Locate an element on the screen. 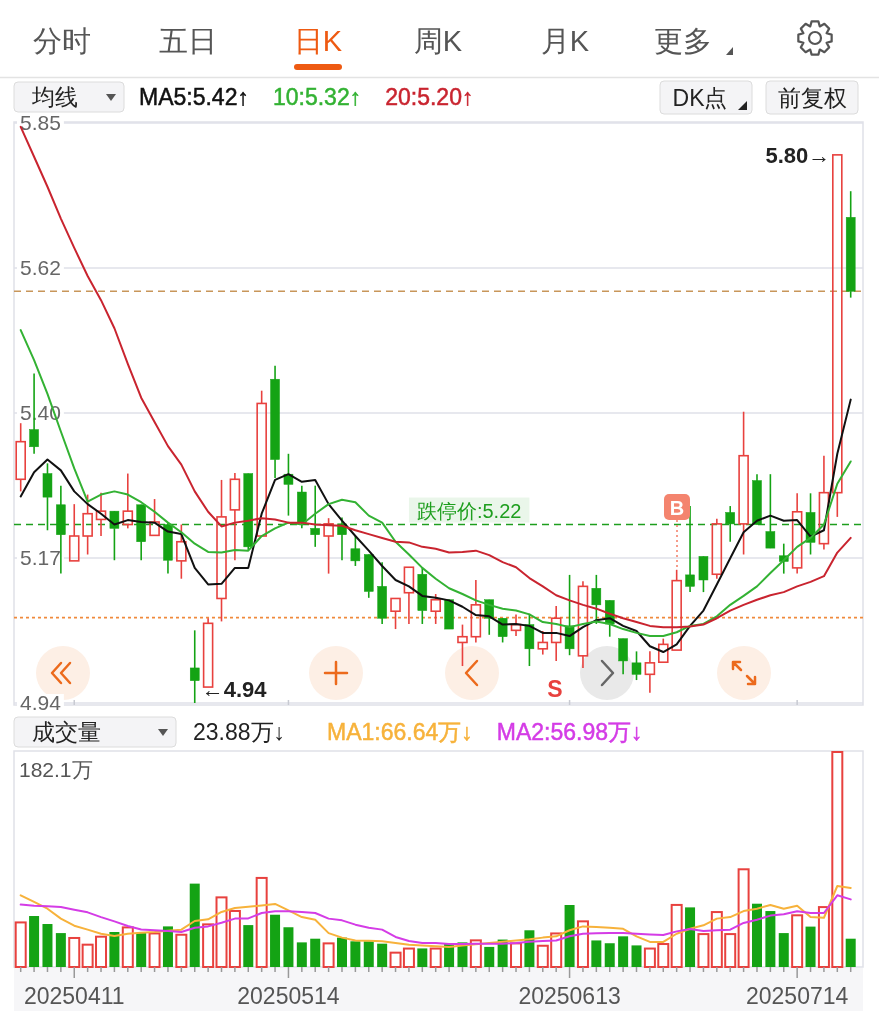 The width and height of the screenshot is (879, 1024). annotation: S is located at coordinates (555, 689).